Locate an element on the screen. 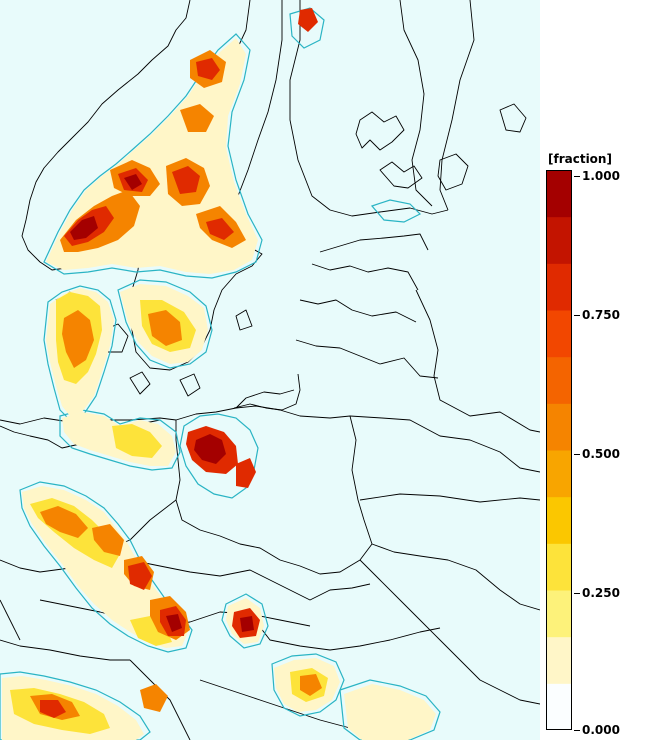  legend-tick-0-75: 0.750 is located at coordinates (597, 315).